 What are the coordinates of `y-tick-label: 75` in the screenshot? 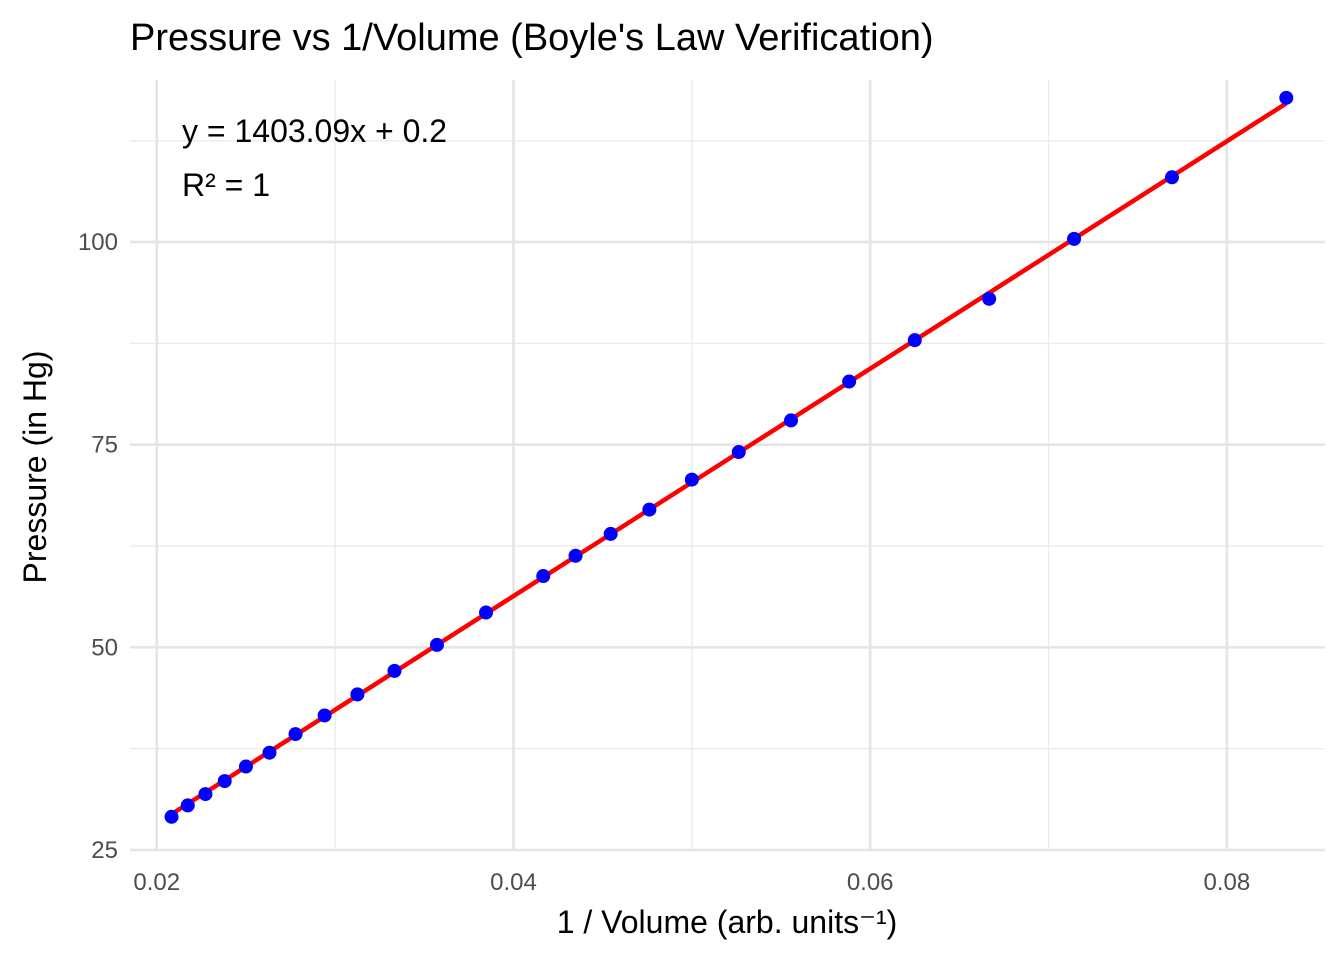 It's located at (104, 445).